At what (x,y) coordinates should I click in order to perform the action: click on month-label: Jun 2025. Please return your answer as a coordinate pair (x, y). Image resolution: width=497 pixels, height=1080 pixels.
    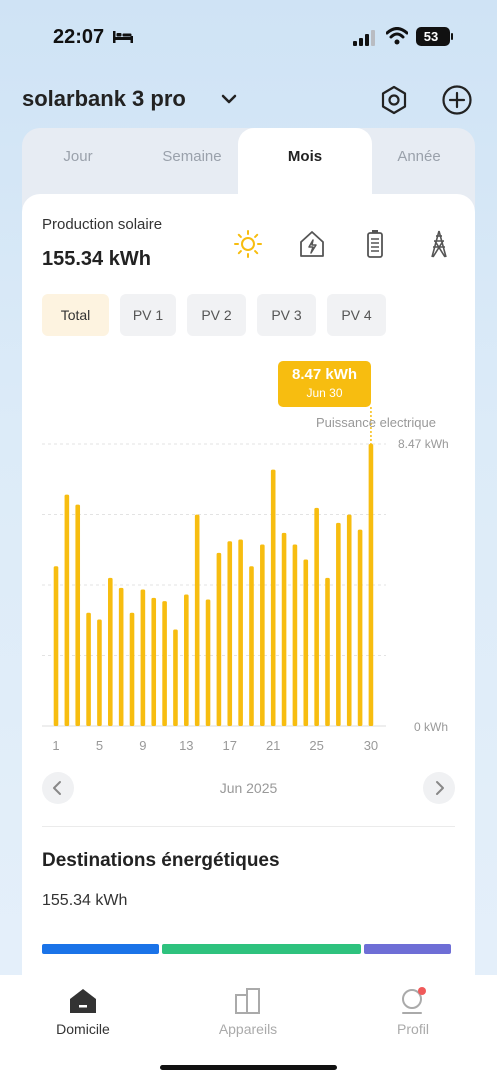
    Looking at the image, I should click on (248, 788).